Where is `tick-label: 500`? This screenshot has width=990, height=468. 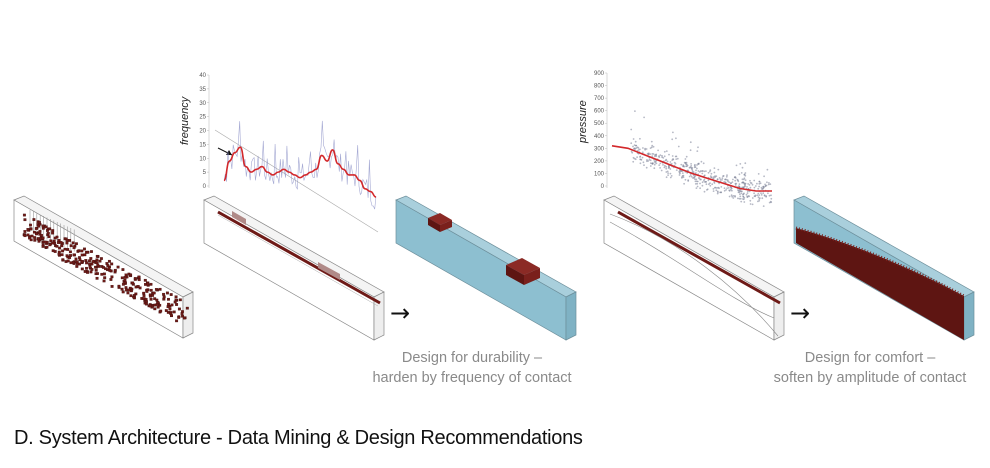 tick-label: 500 is located at coordinates (599, 124).